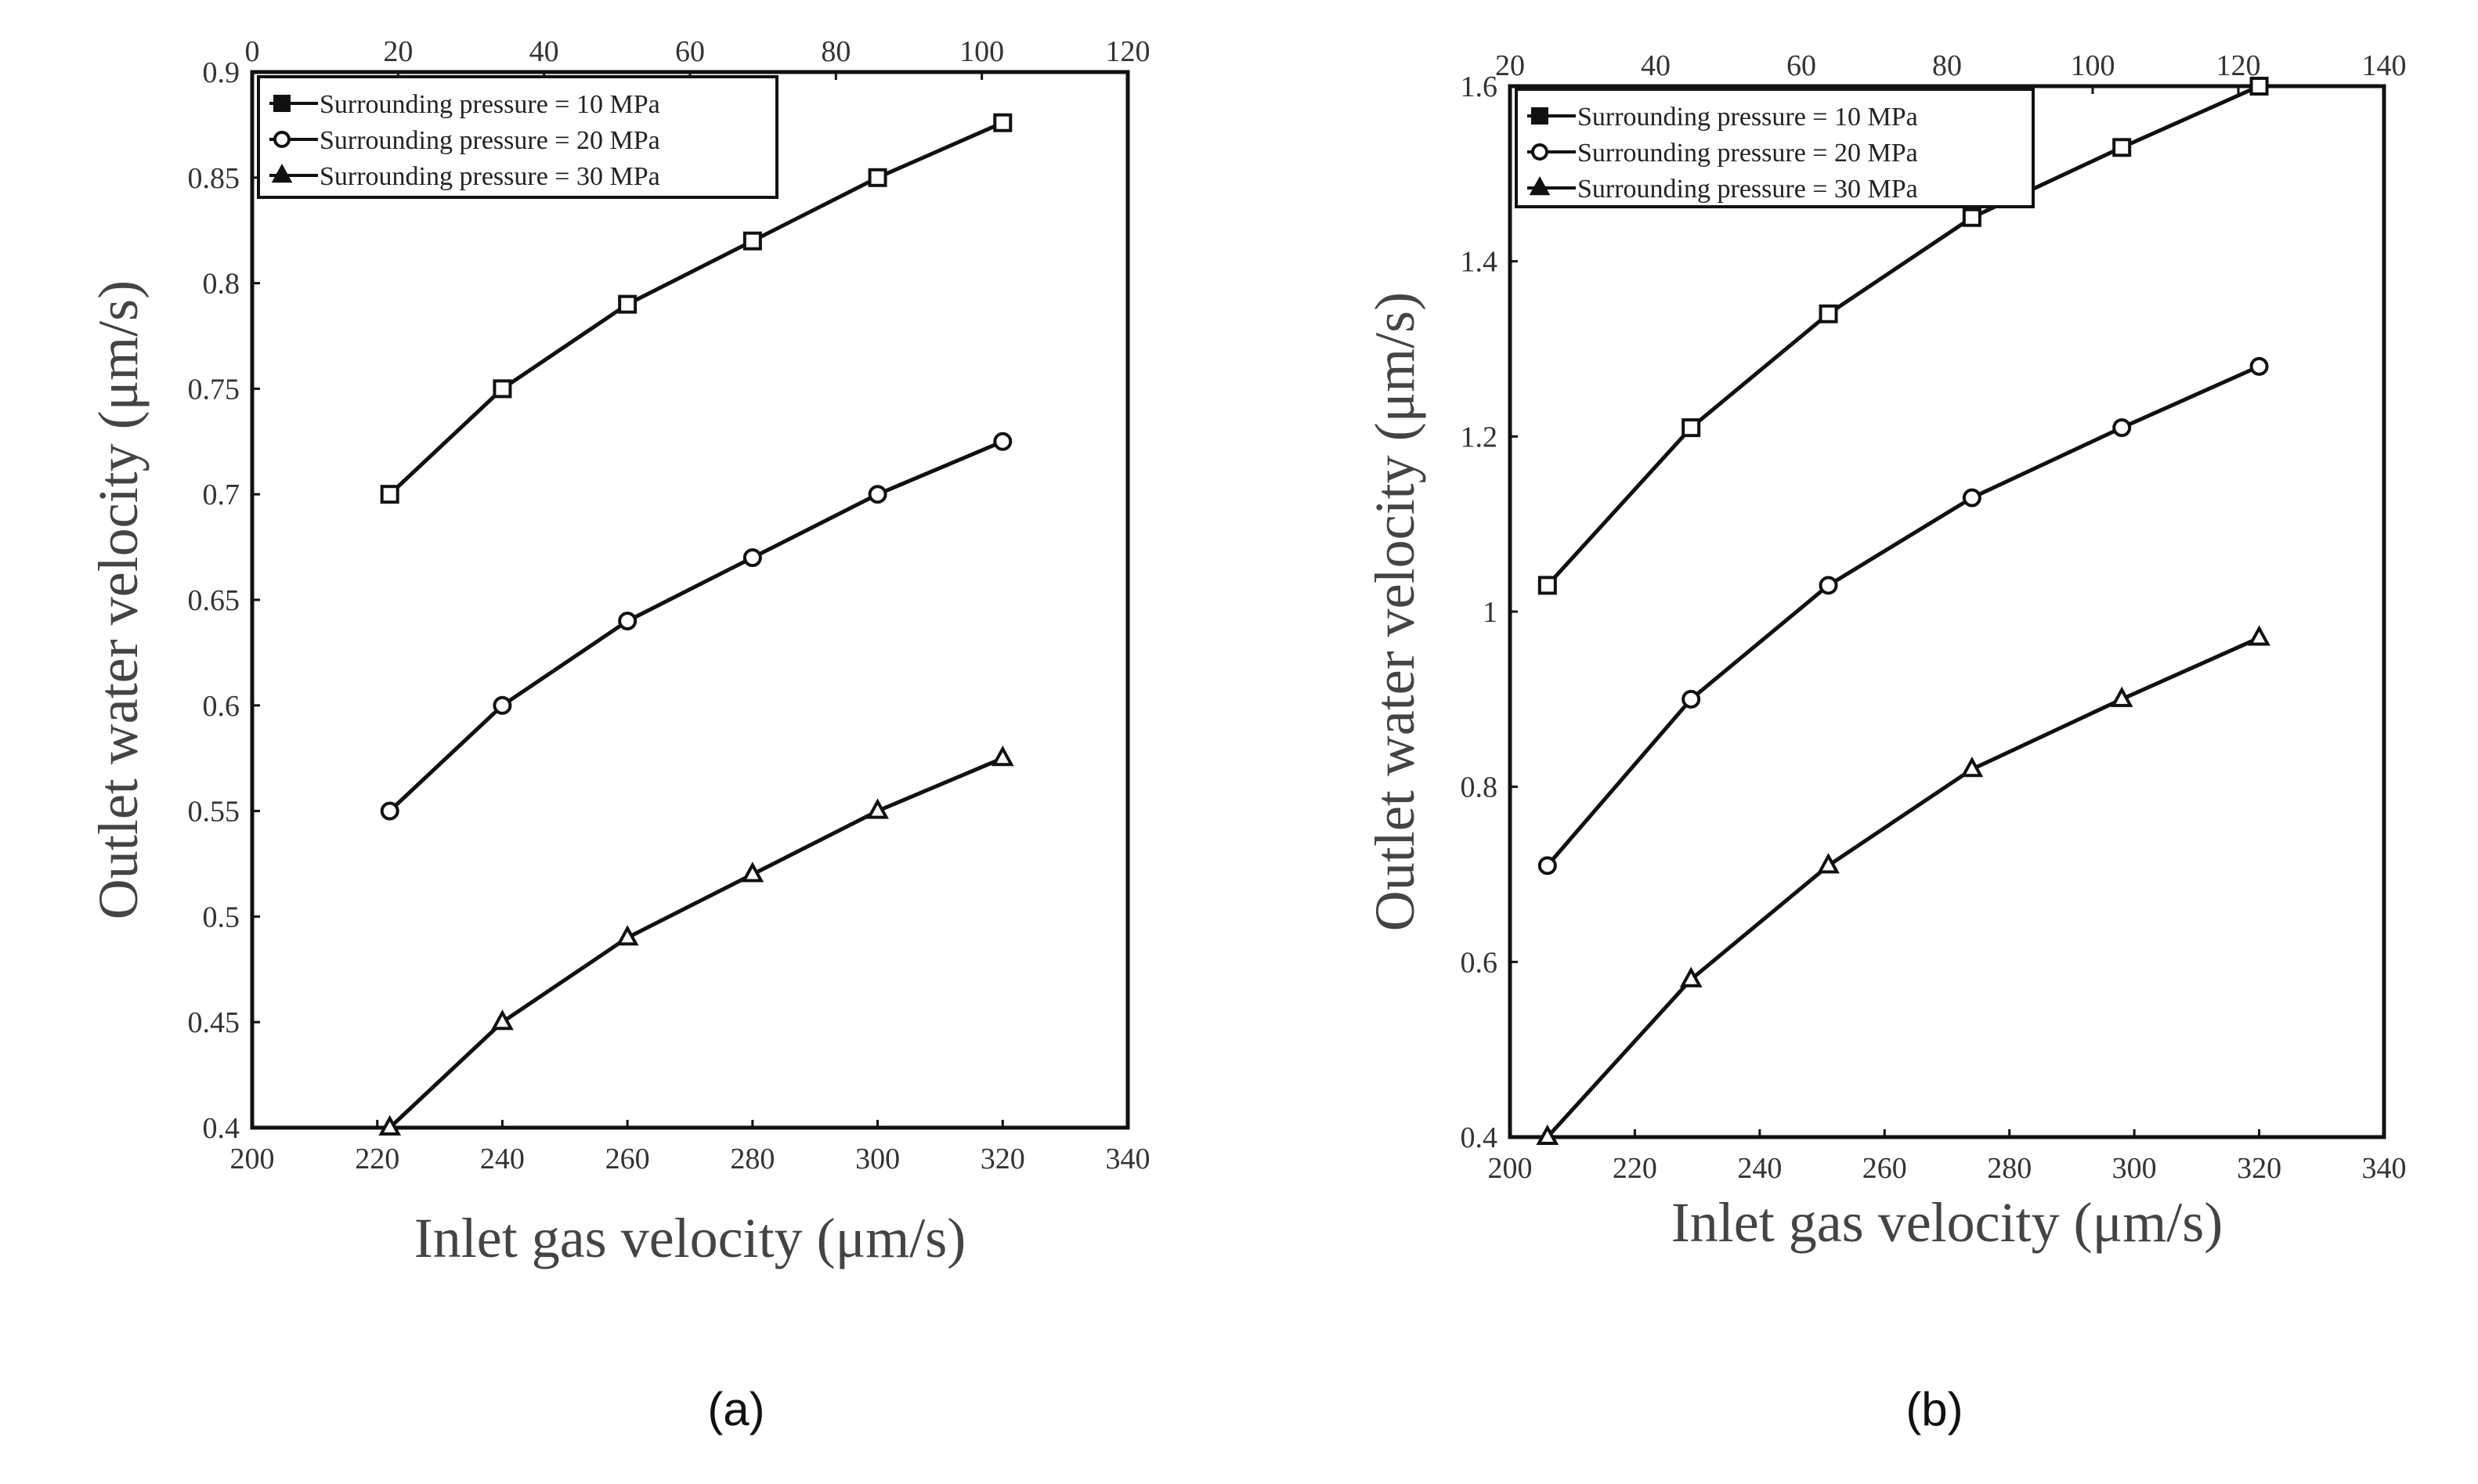 The height and width of the screenshot is (1484, 2478). What do you see at coordinates (690, 1238) in the screenshot?
I see `x-axis-title-a: Inlet gas velocity (μm/s)` at bounding box center [690, 1238].